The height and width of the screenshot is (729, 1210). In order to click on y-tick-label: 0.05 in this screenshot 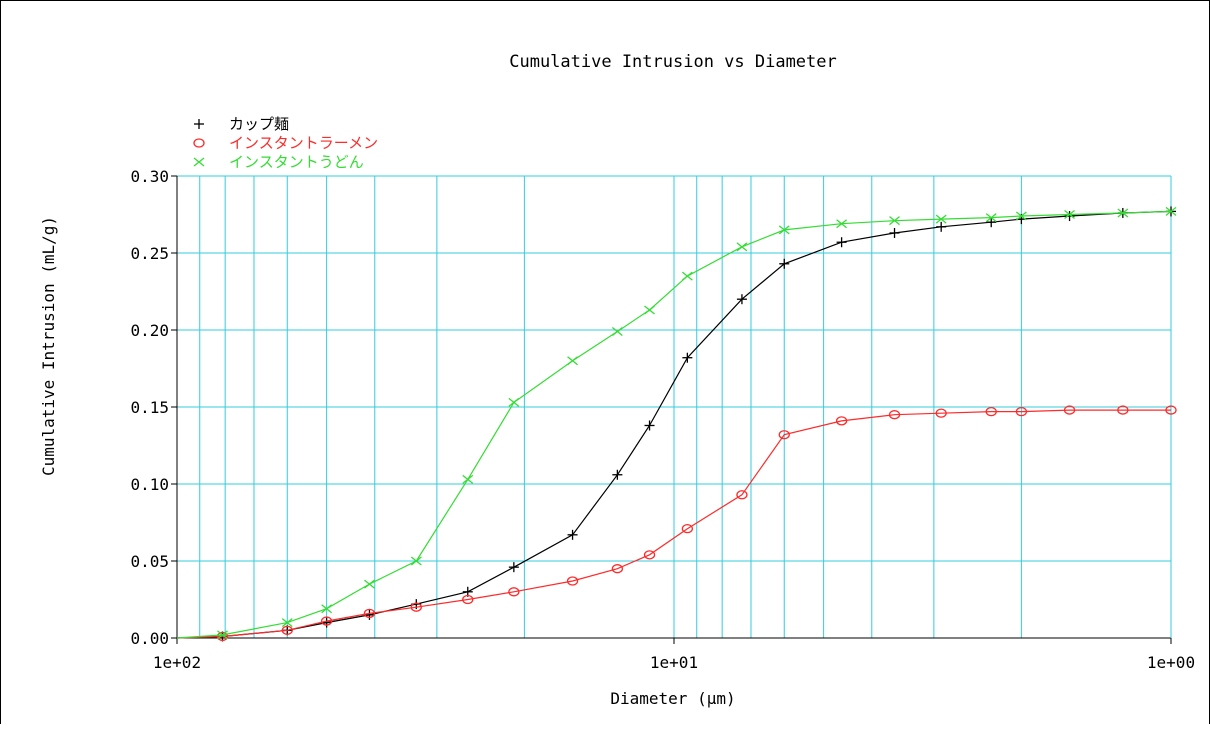, I will do `click(149, 561)`.